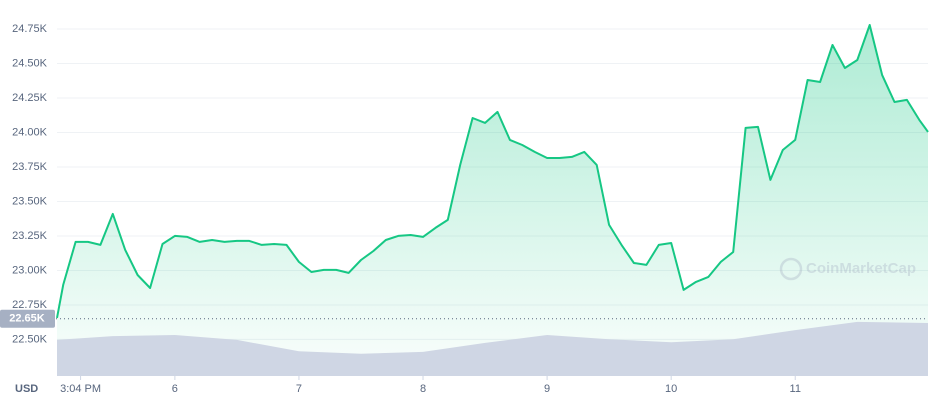 Image resolution: width=934 pixels, height=402 pixels. Describe the element at coordinates (26, 389) in the screenshot. I see `y-unit: USD` at that location.